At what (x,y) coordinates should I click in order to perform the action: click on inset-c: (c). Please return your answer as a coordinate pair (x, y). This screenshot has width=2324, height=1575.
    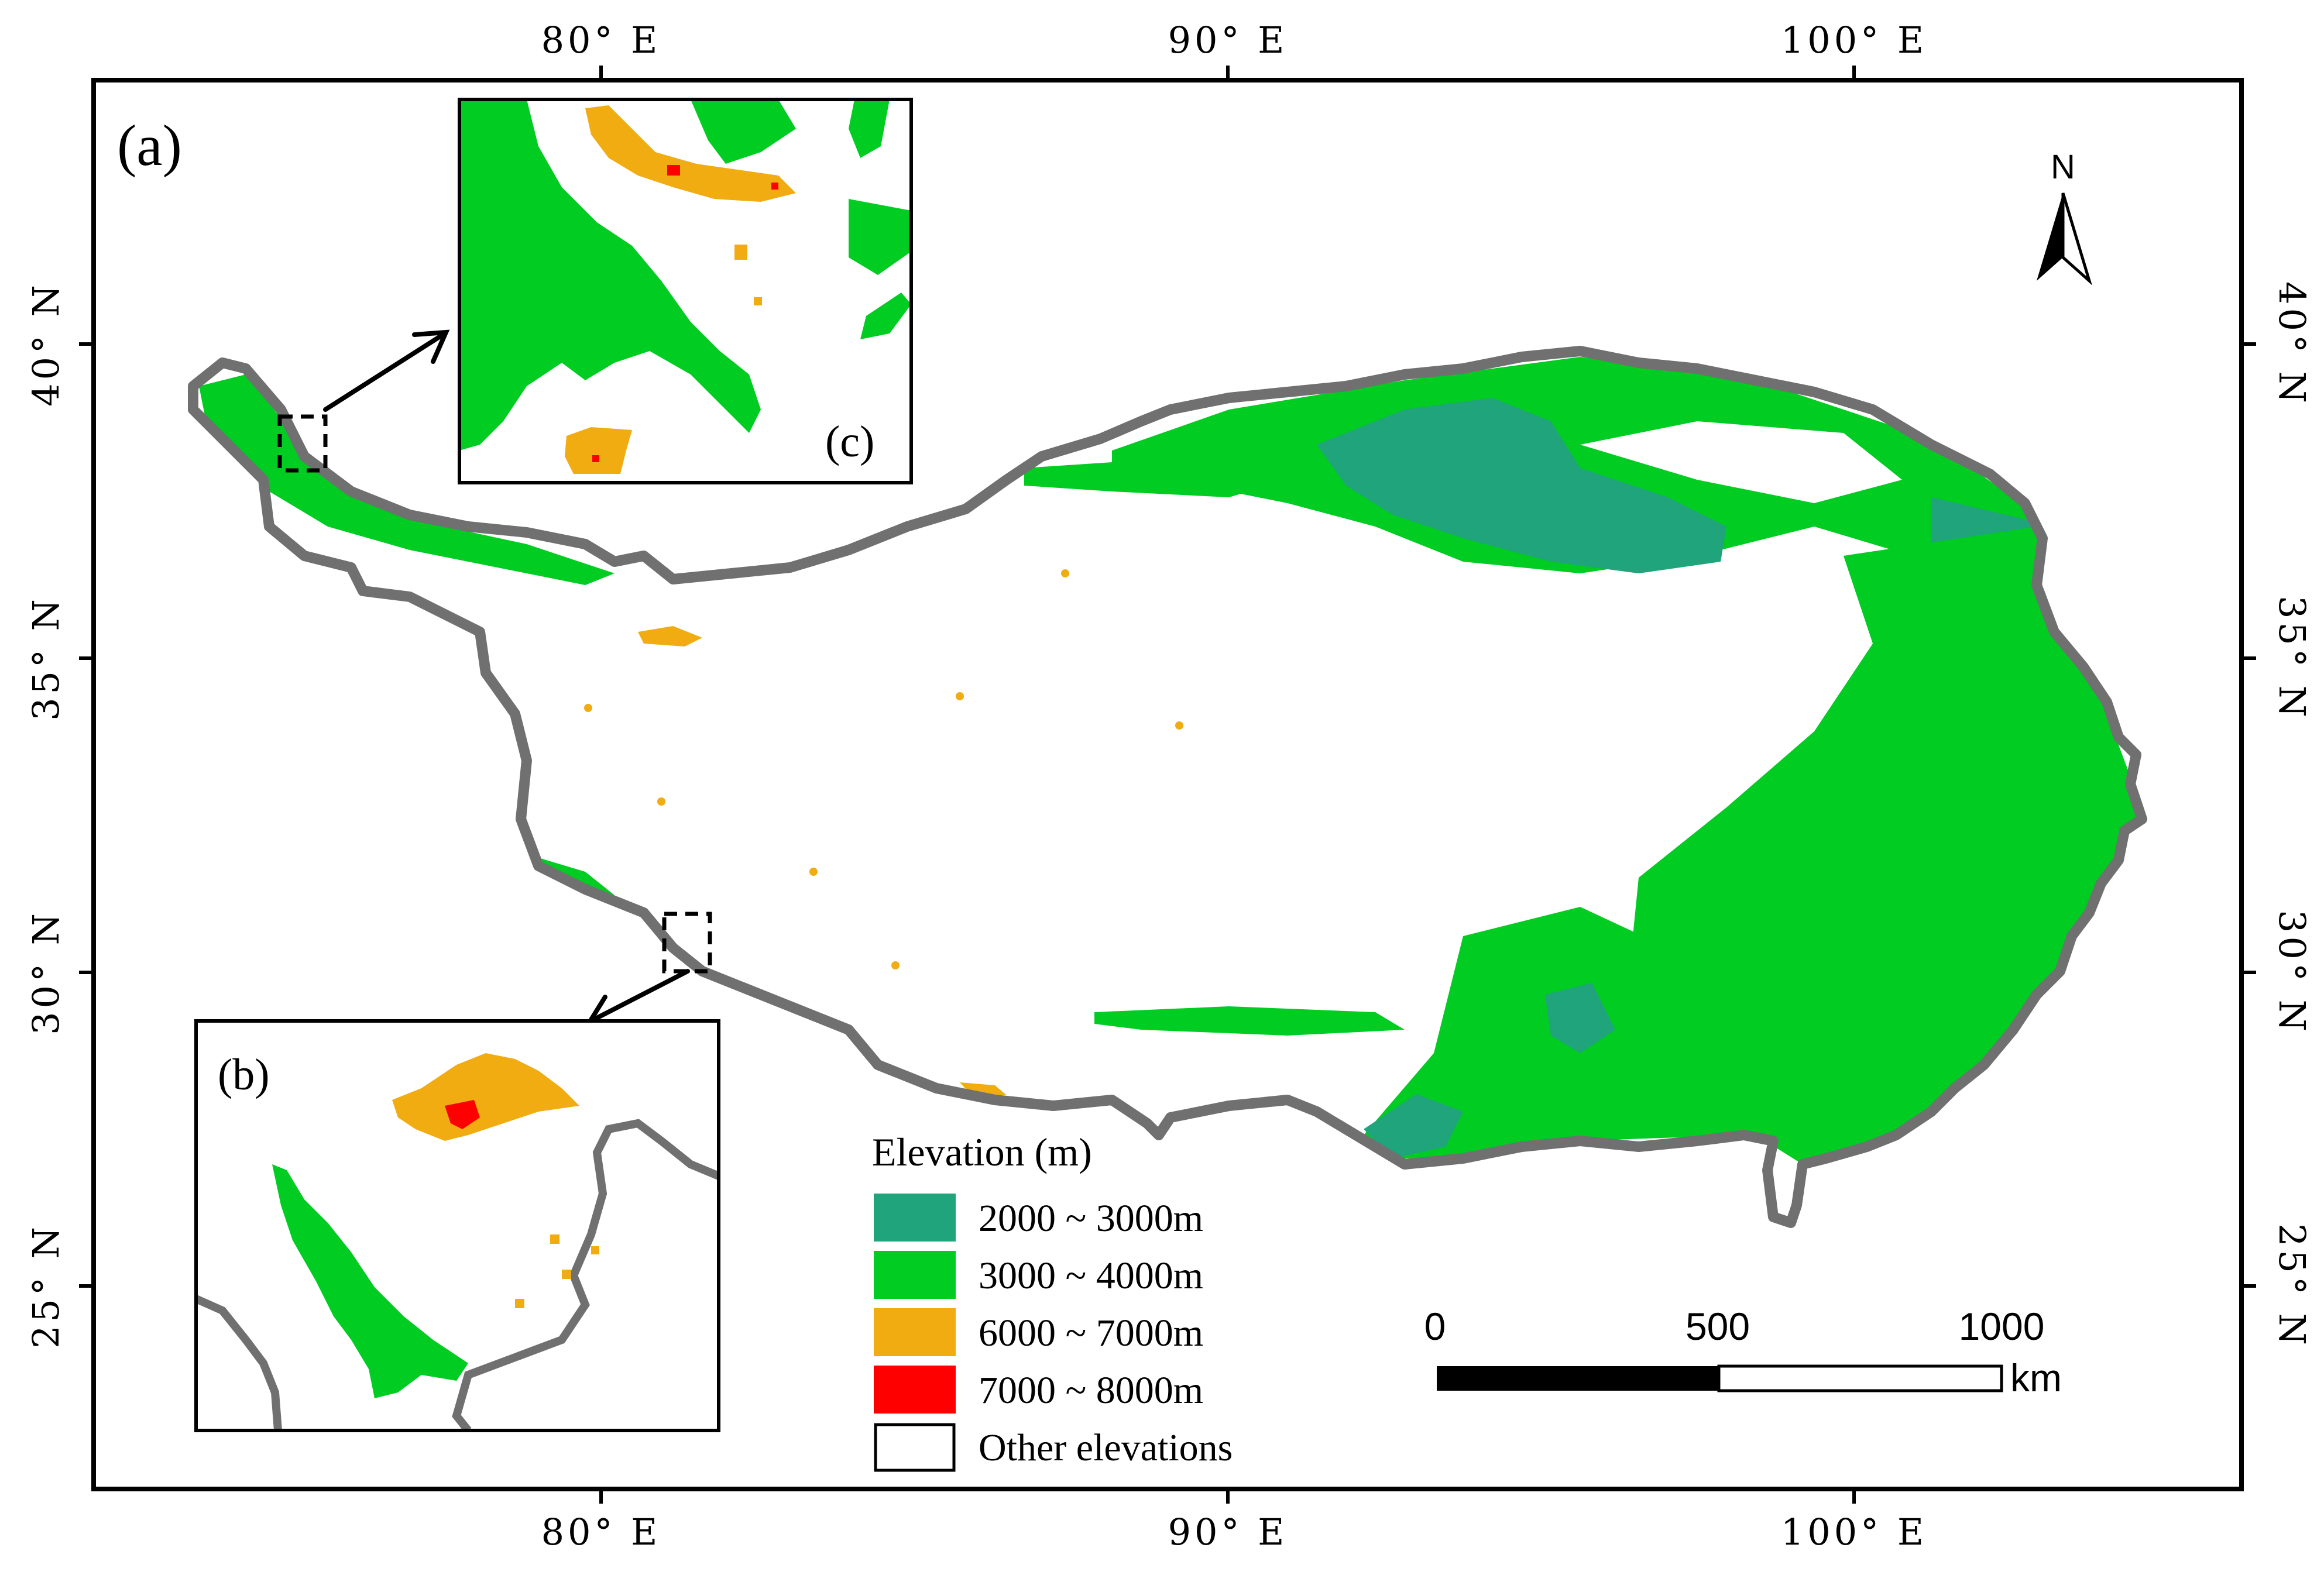
    Looking at the image, I should click on (685, 291).